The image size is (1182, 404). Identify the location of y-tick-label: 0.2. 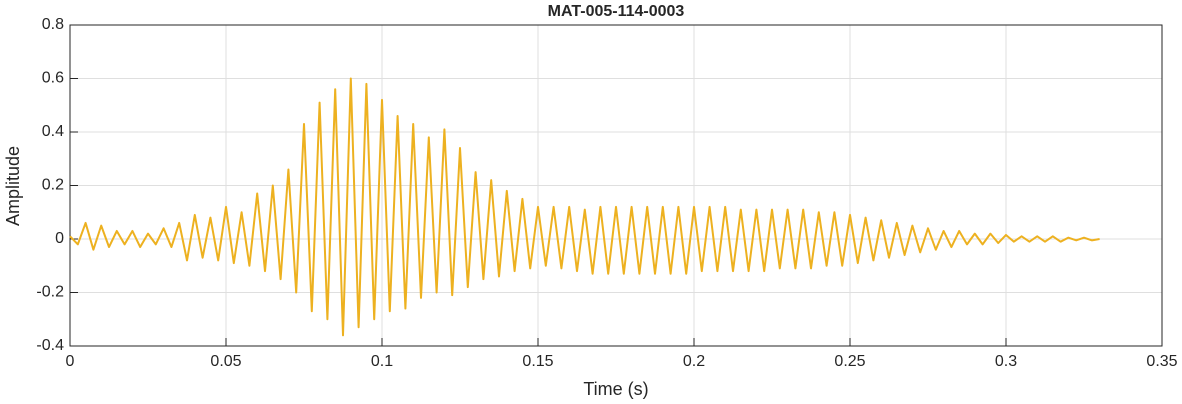
(53, 185).